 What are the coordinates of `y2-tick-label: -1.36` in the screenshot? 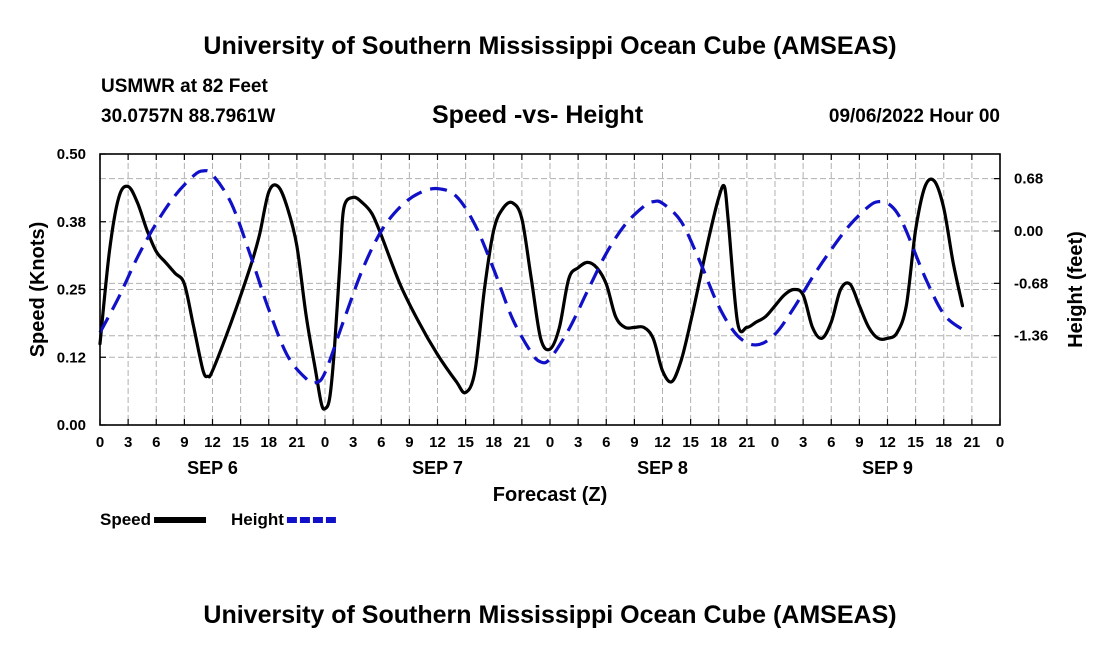 It's located at (1031, 336).